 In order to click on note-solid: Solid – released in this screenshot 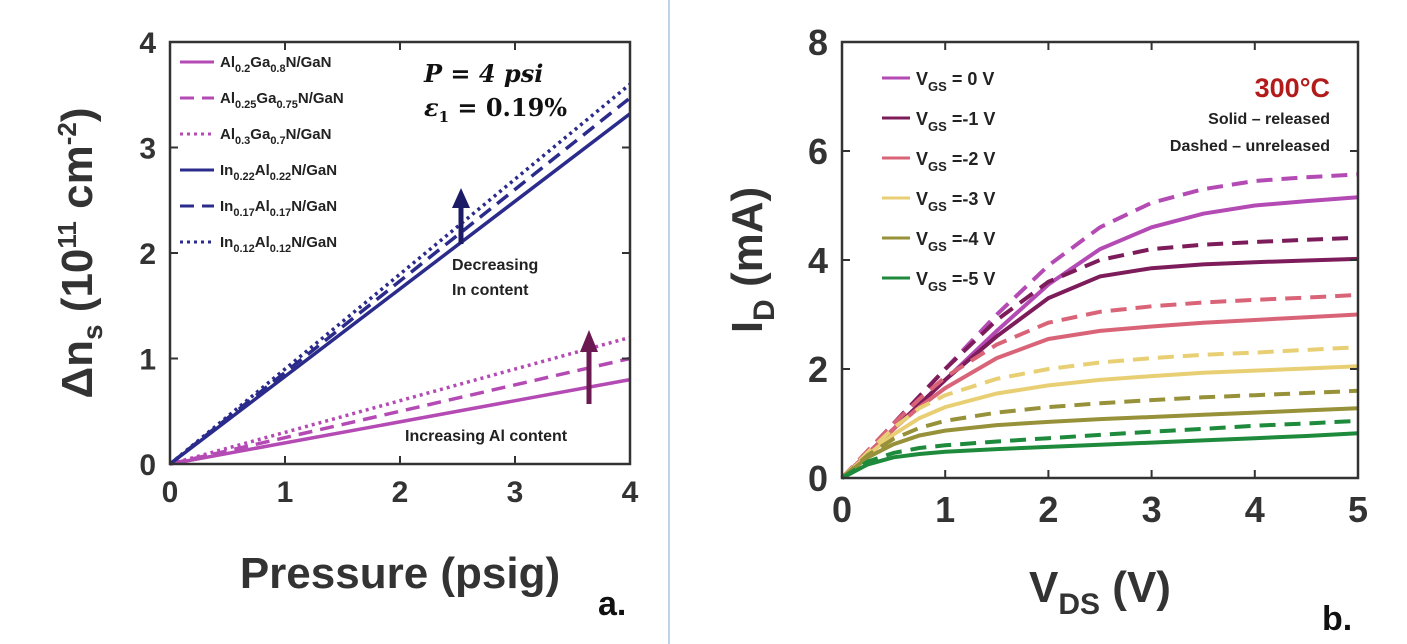, I will do `click(1269, 119)`.